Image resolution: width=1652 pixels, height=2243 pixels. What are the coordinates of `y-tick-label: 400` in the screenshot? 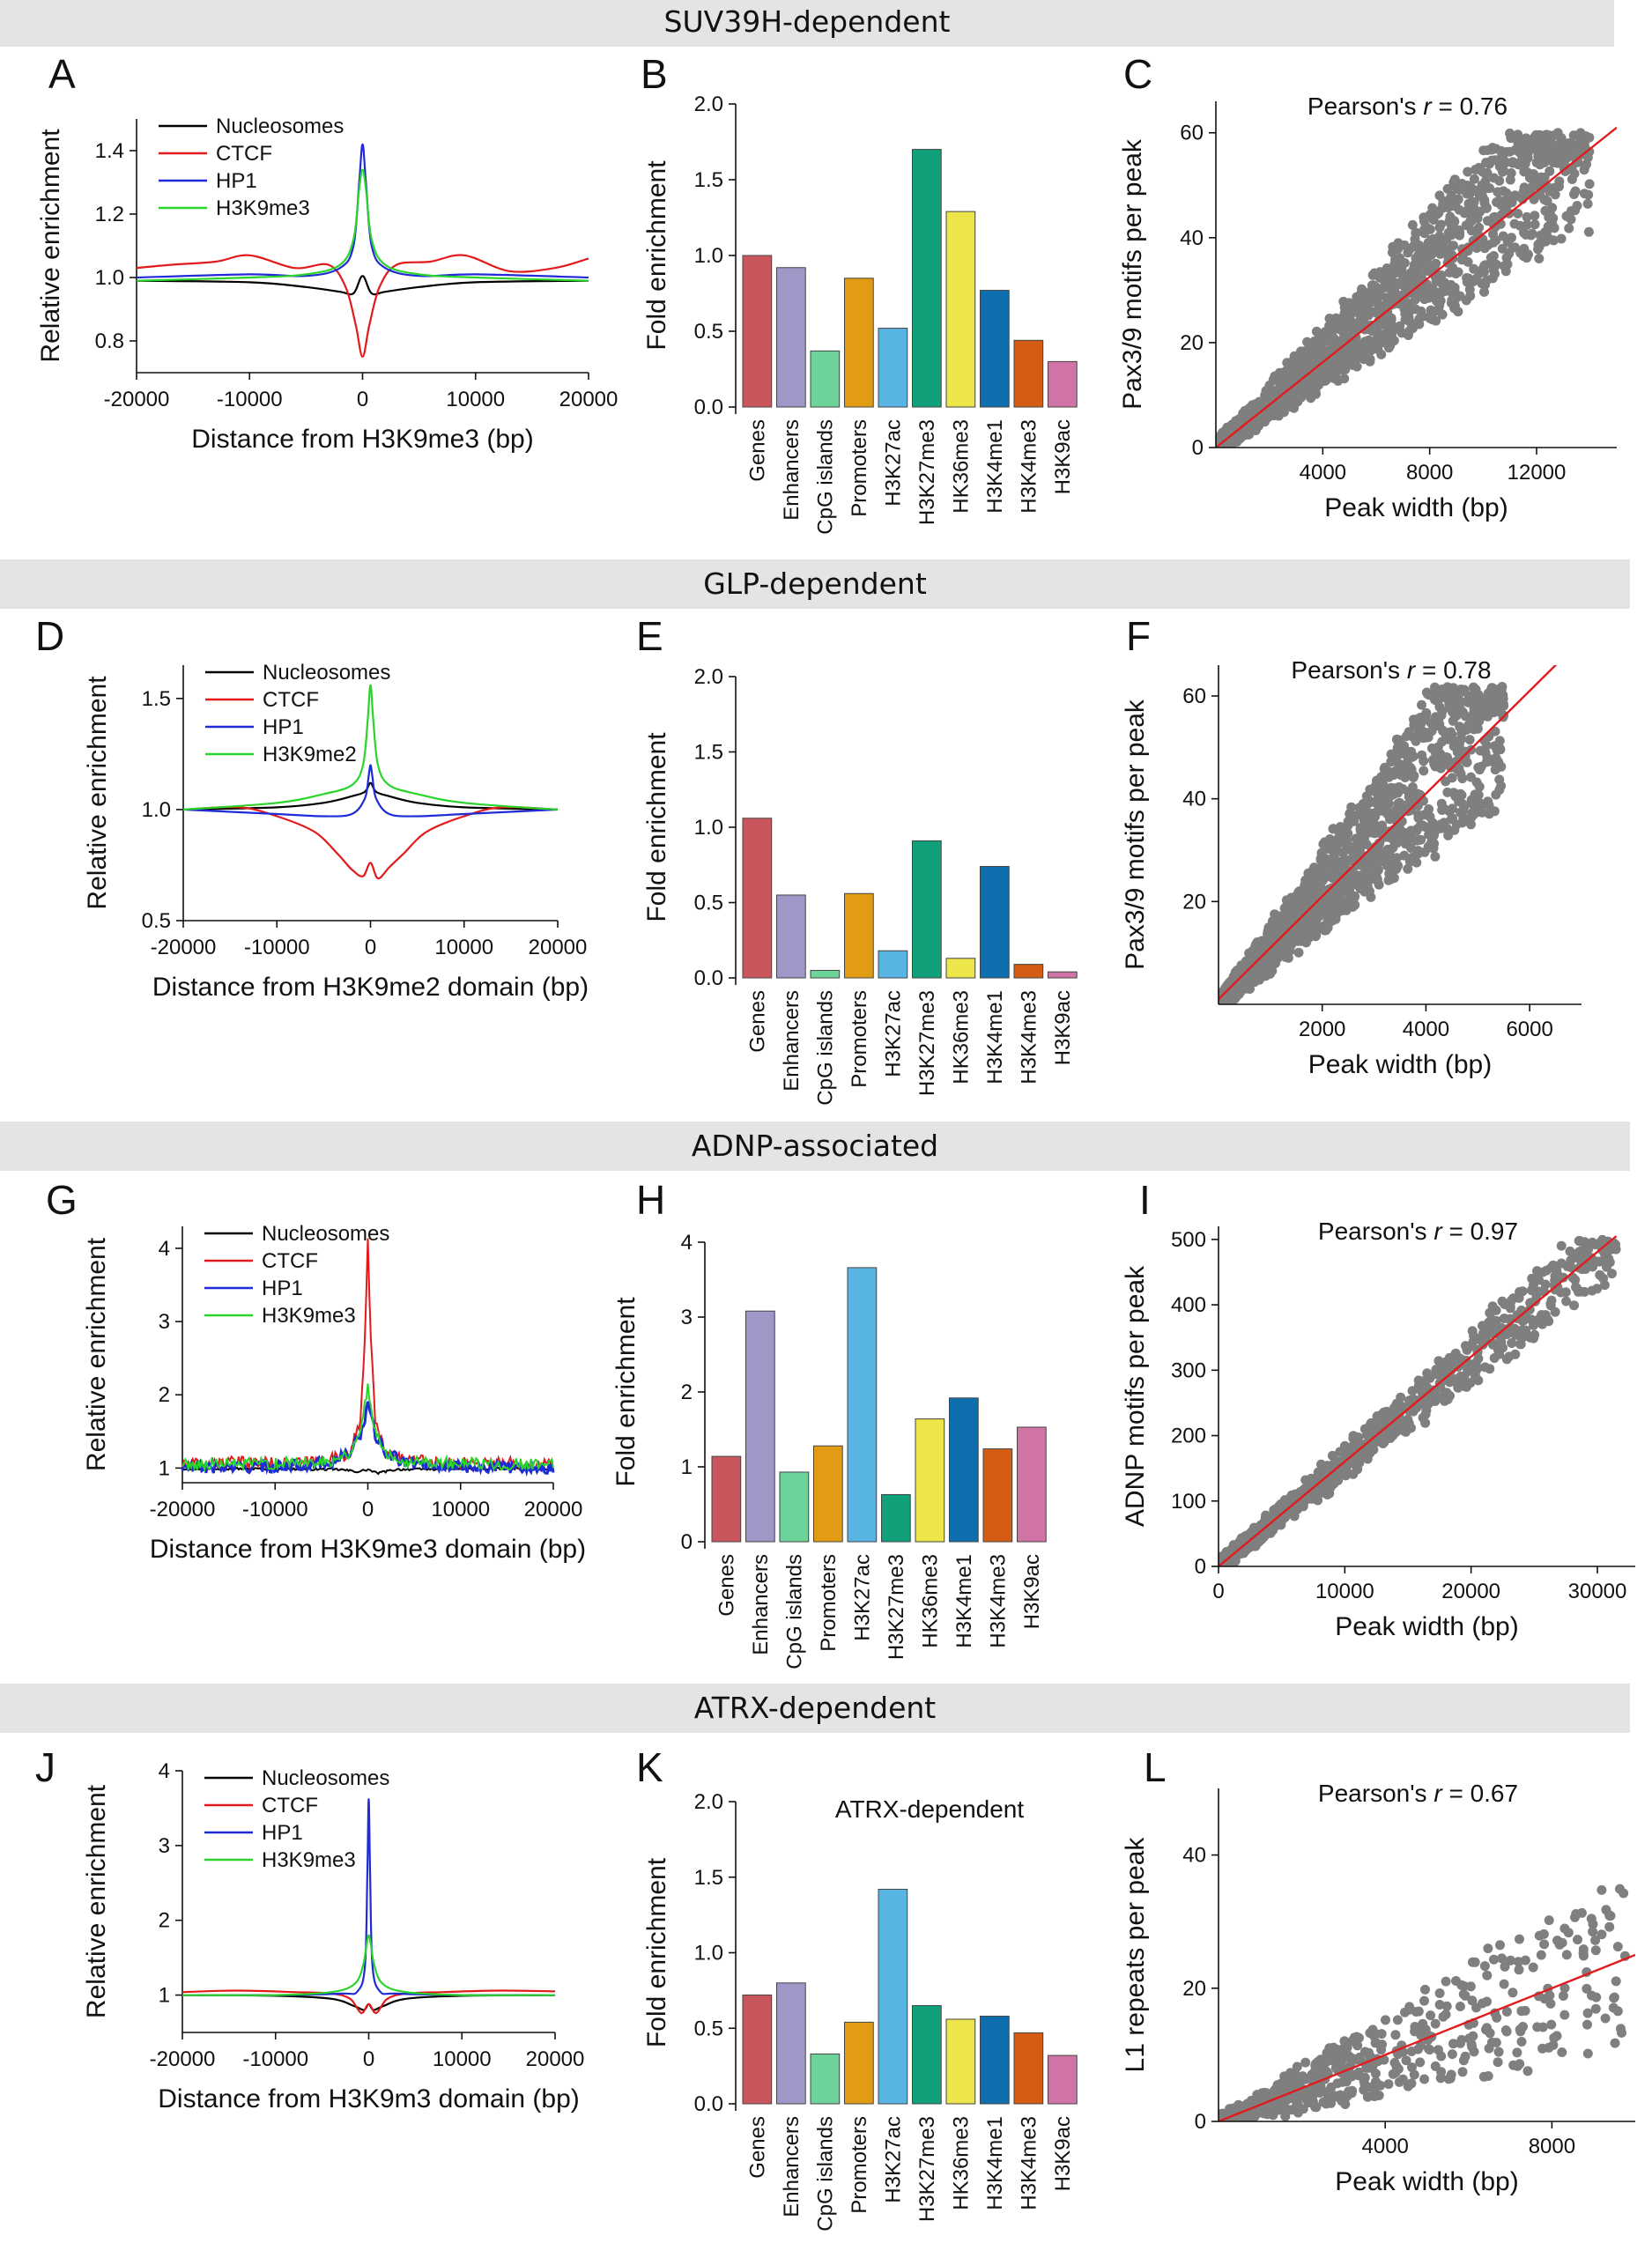 It's located at (1188, 1305).